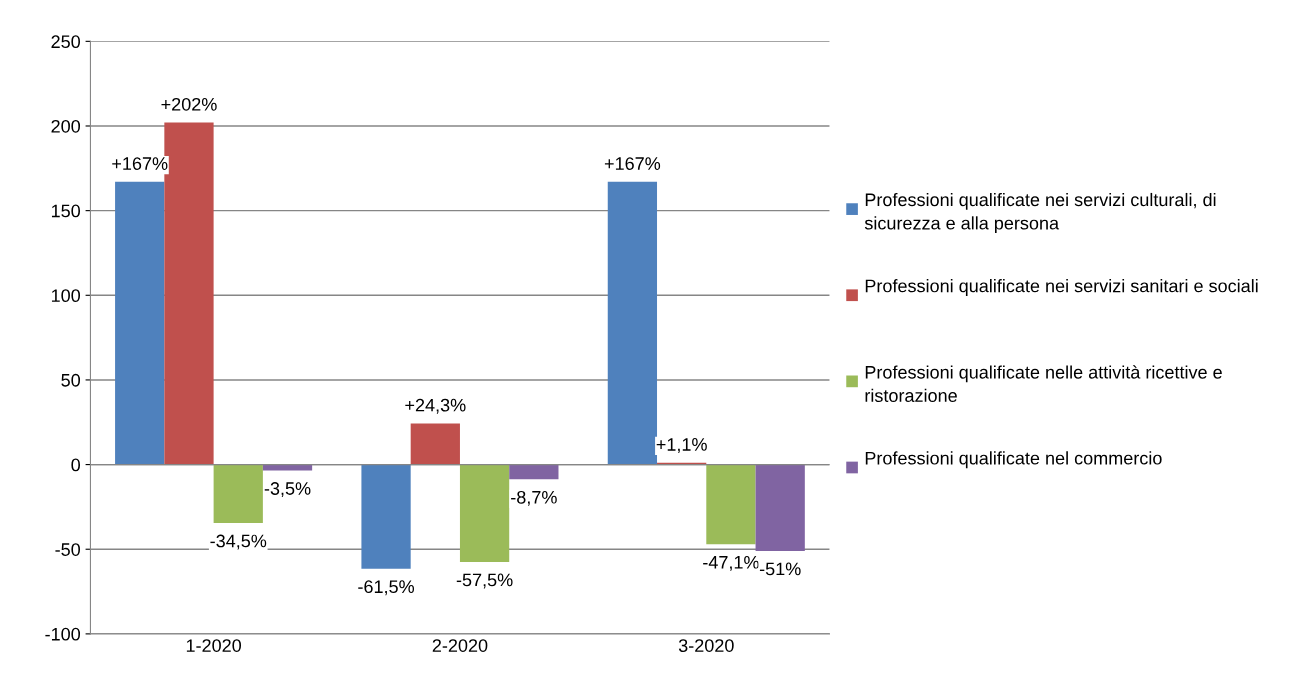 This screenshot has width=1292, height=689. Describe the element at coordinates (1043, 384) in the screenshot. I see `legend-label: Professioni qualificate nelle attività ricettive e ristorazione` at that location.